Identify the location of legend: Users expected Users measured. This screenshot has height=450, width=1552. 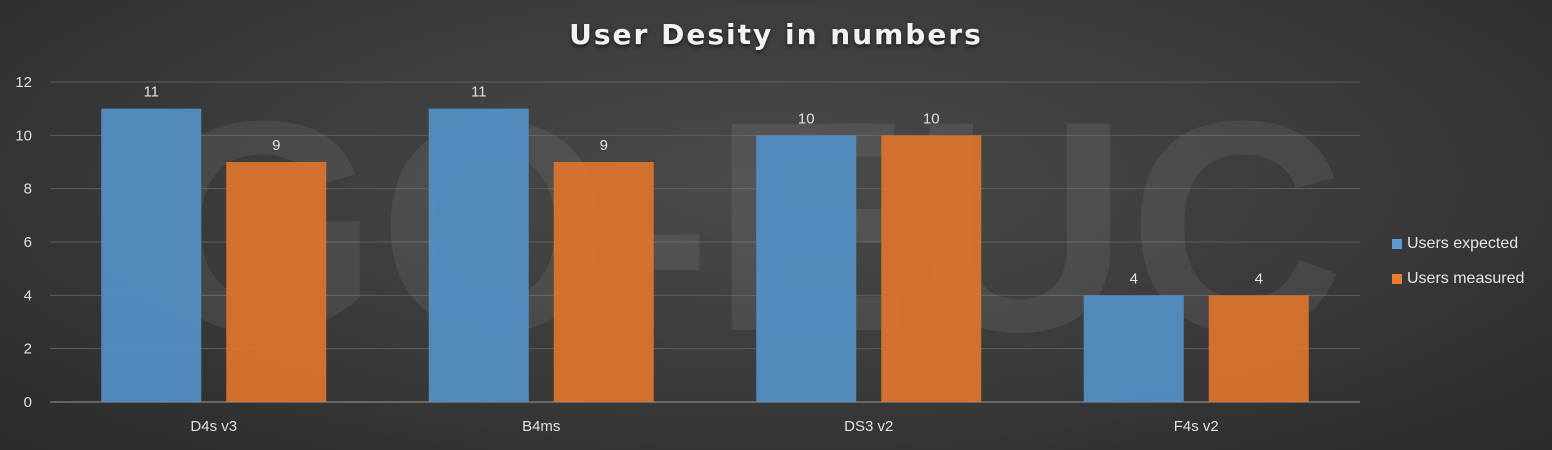
(1458, 261).